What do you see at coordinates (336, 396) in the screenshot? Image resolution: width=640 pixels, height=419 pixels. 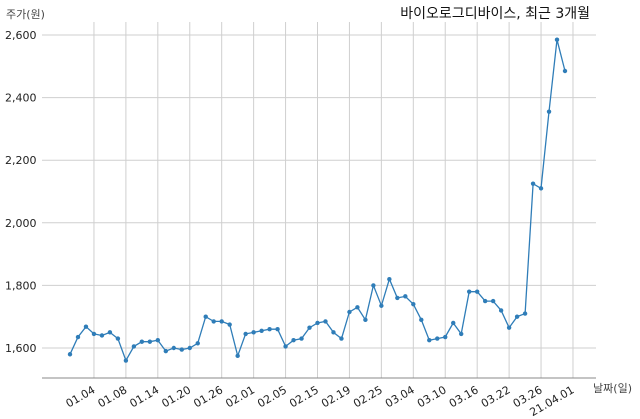 I see `x-tick-label: 02.19` at bounding box center [336, 396].